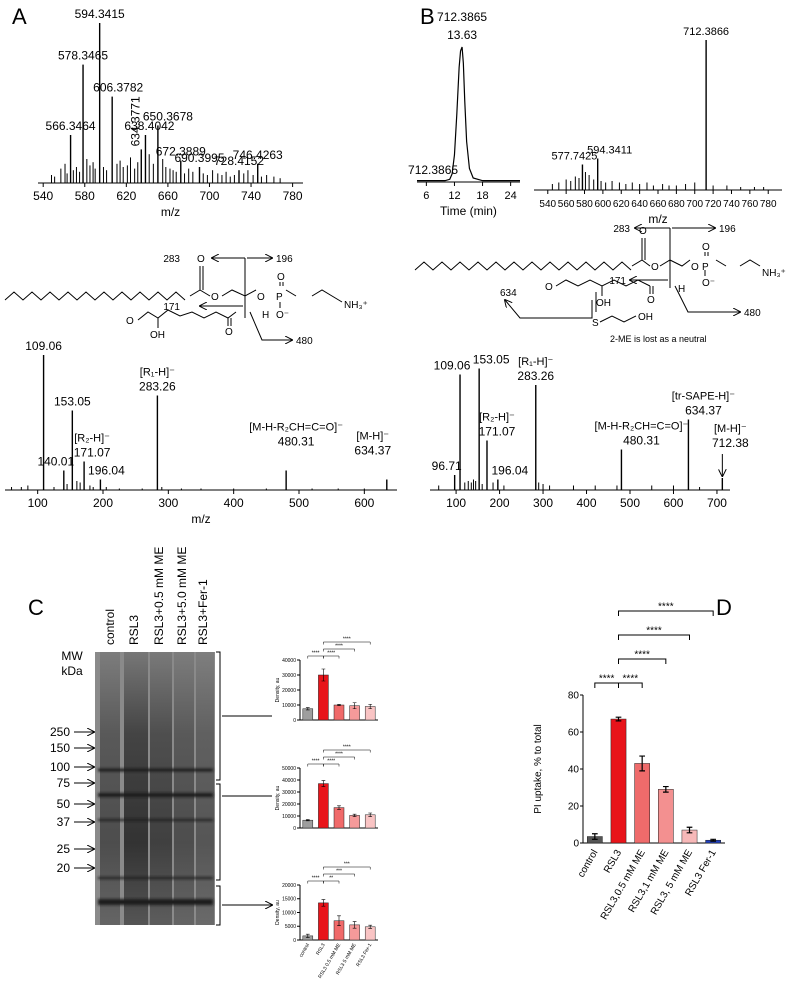 This screenshot has height=993, width=797. Describe the element at coordinates (703, 411) in the screenshot. I see `peak-label: 634.37` at that location.